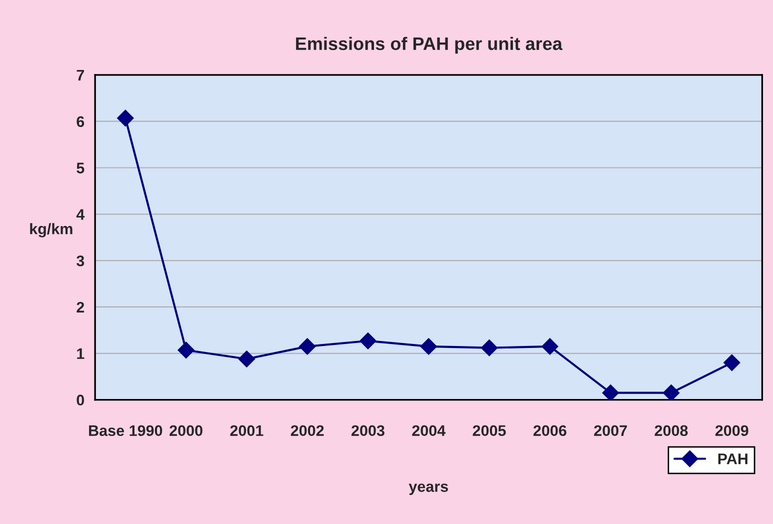 Image resolution: width=773 pixels, height=524 pixels. What do you see at coordinates (247, 430) in the screenshot?
I see `x-tick-label: 2001` at bounding box center [247, 430].